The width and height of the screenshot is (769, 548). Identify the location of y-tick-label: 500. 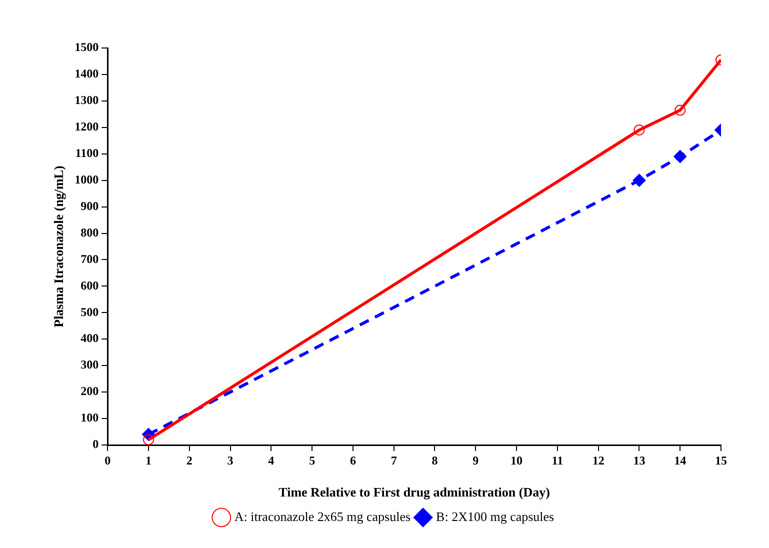
(89, 311).